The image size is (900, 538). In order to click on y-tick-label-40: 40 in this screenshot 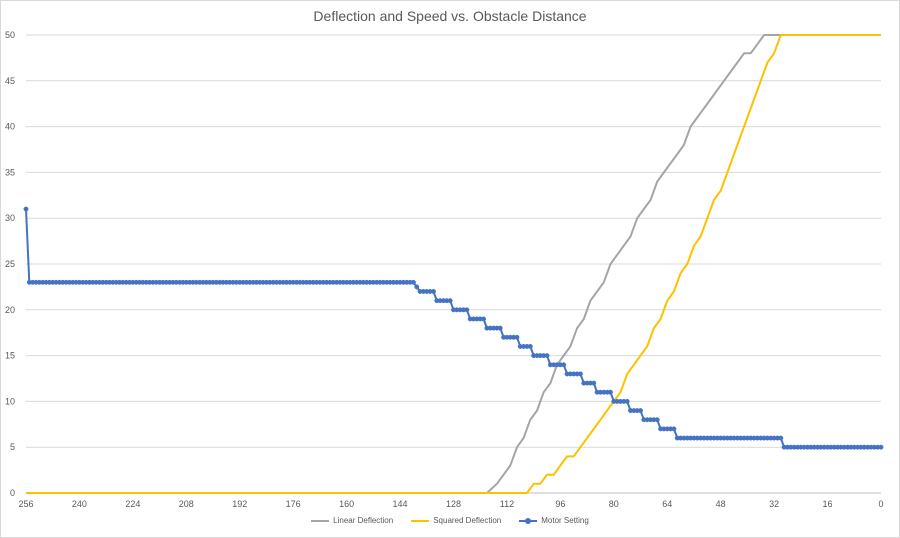, I will do `click(10, 127)`.